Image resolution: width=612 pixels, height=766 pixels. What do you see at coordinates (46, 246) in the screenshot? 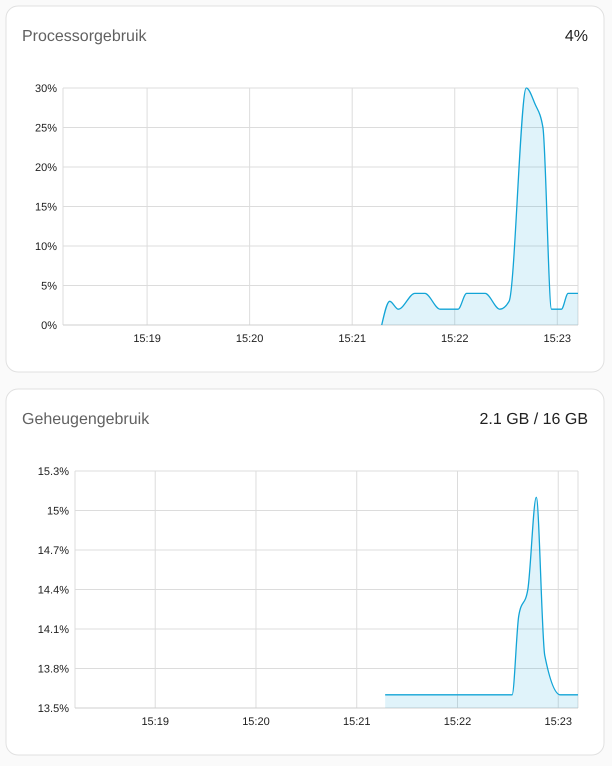
I see `y-tick-label: 10%` at bounding box center [46, 246].